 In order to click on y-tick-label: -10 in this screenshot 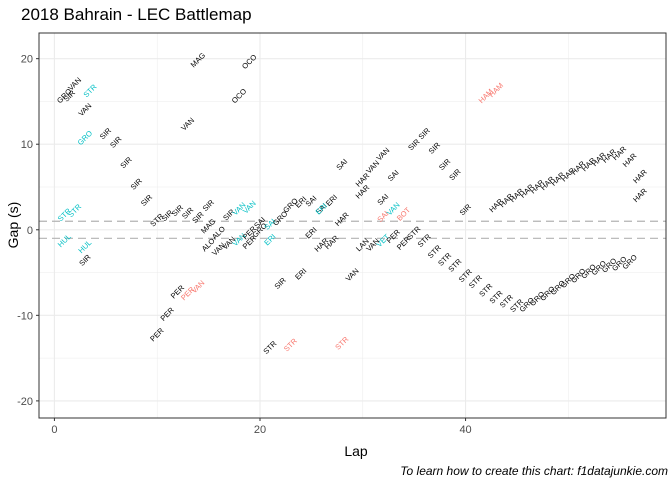, I will do `click(25, 316)`.